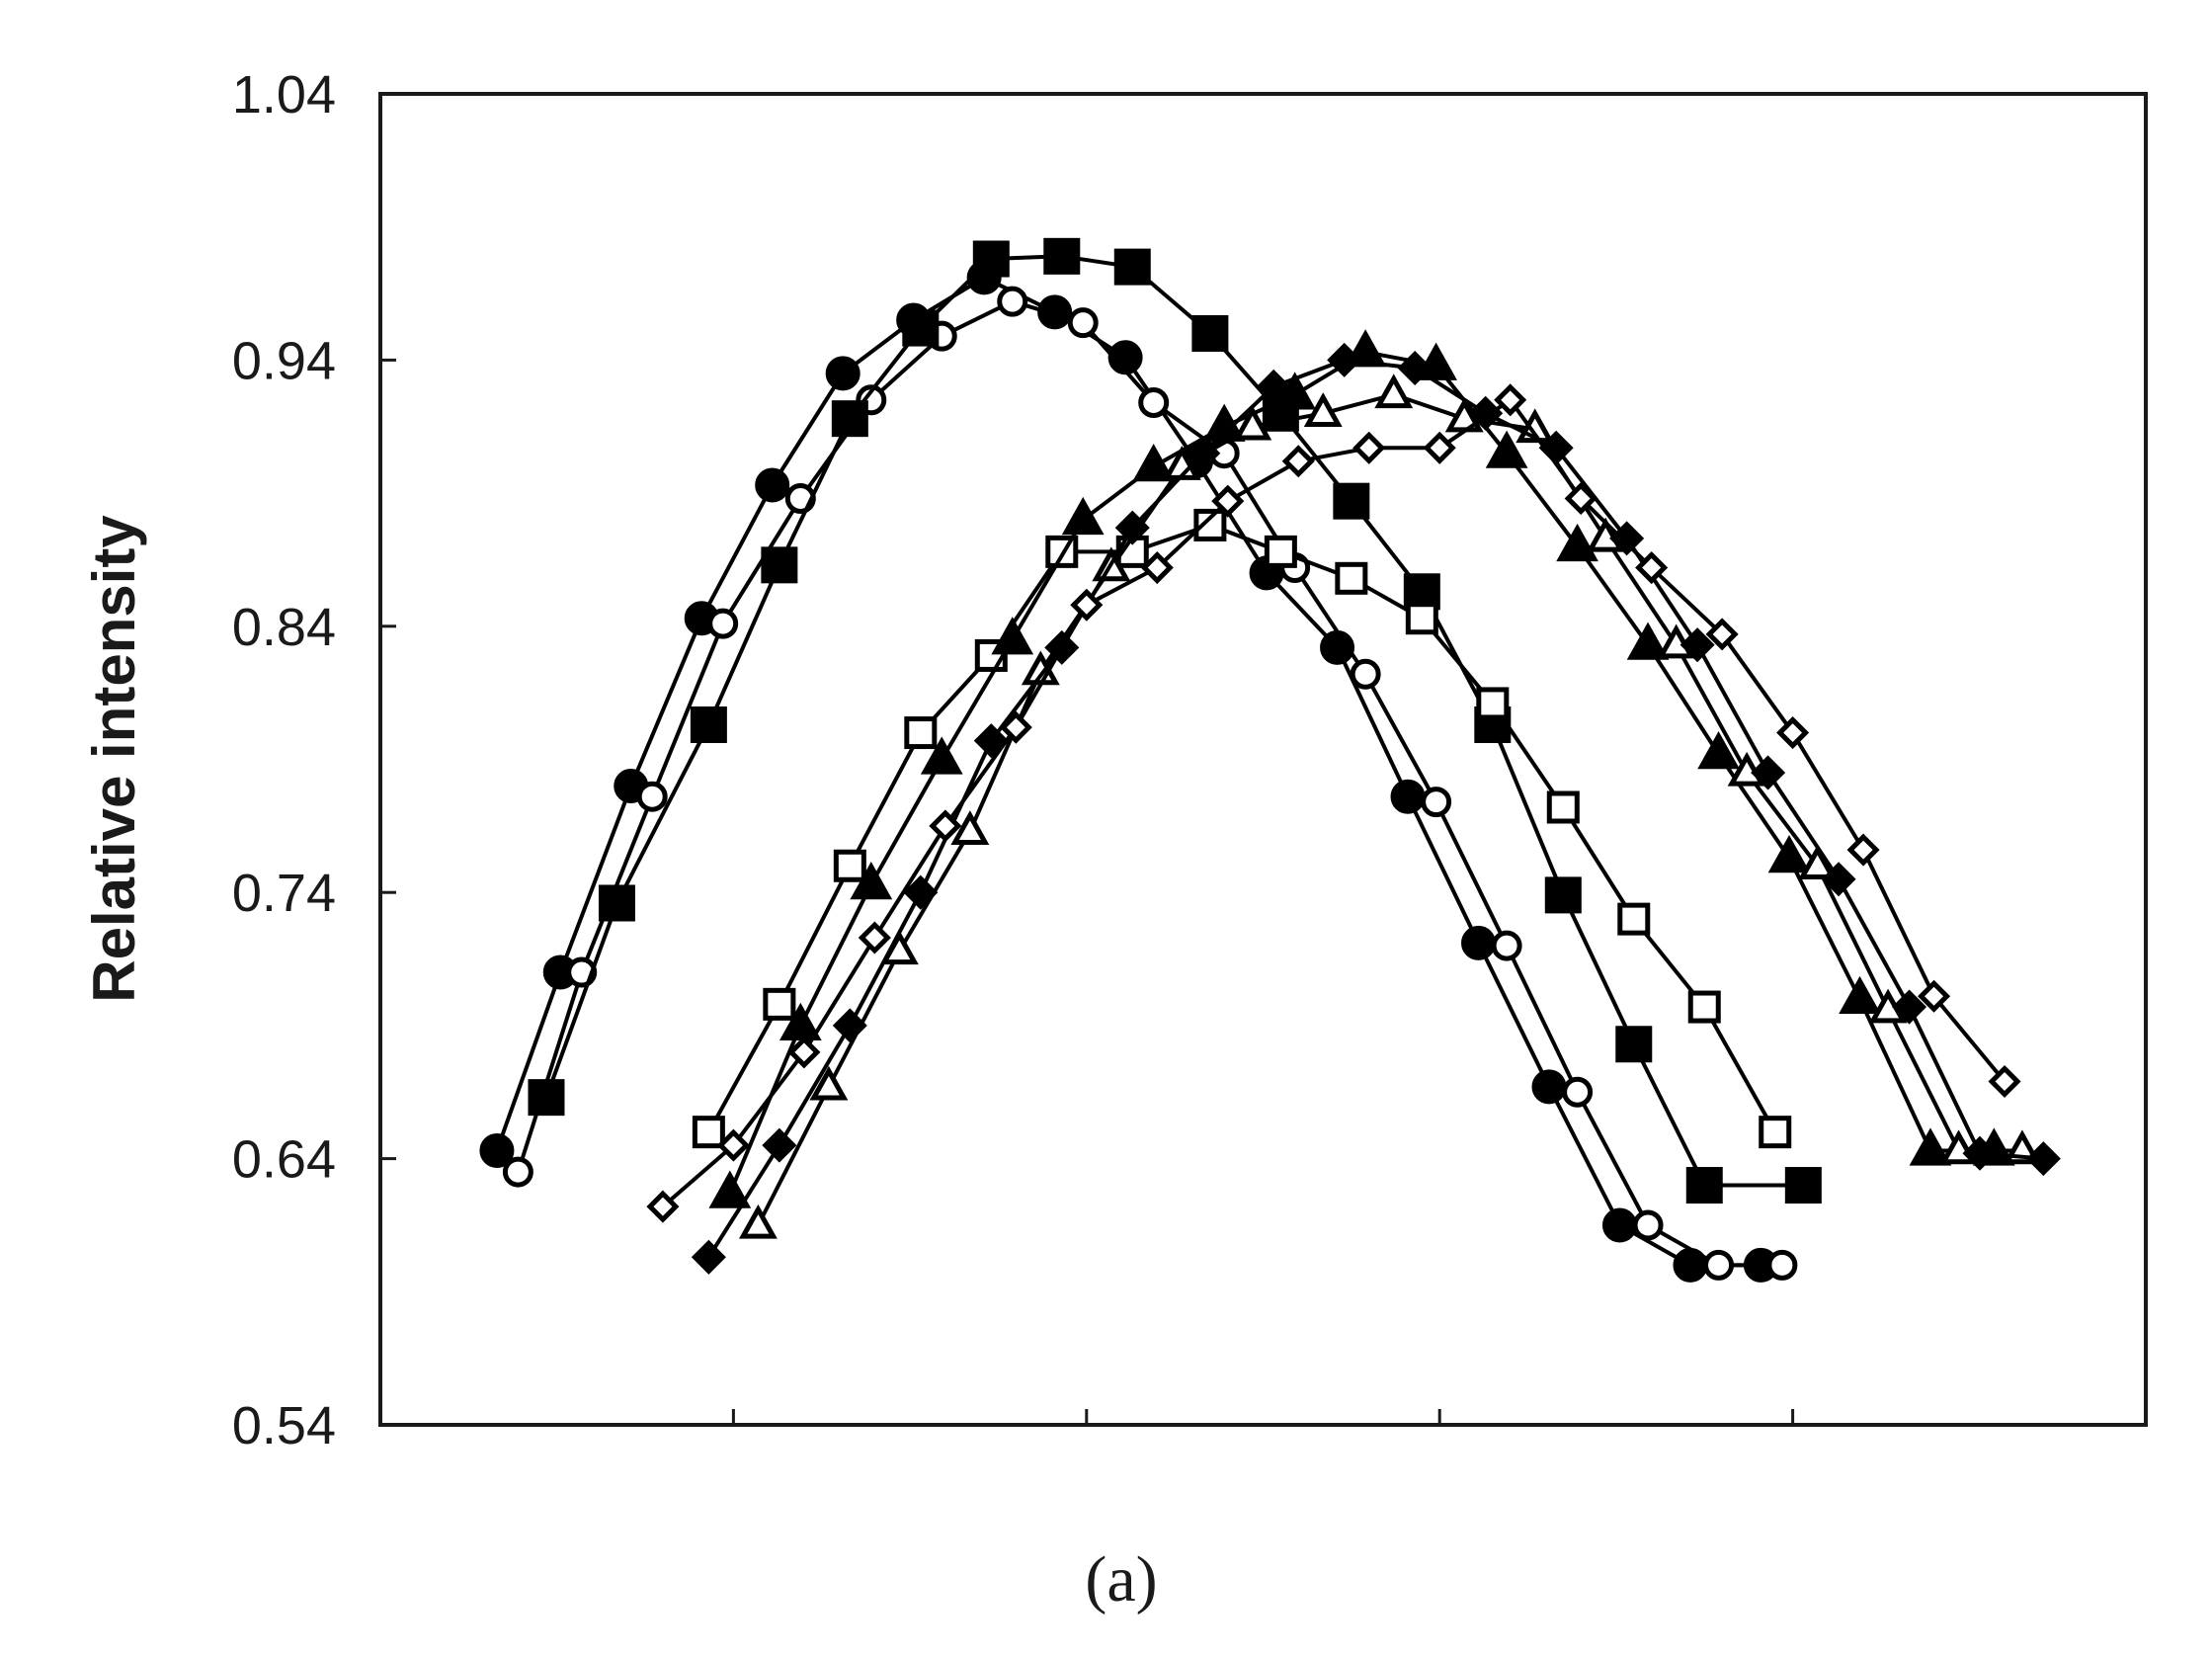 This screenshot has width=2212, height=1661. I want to click on y-tick-label: 0.74, so click(284, 893).